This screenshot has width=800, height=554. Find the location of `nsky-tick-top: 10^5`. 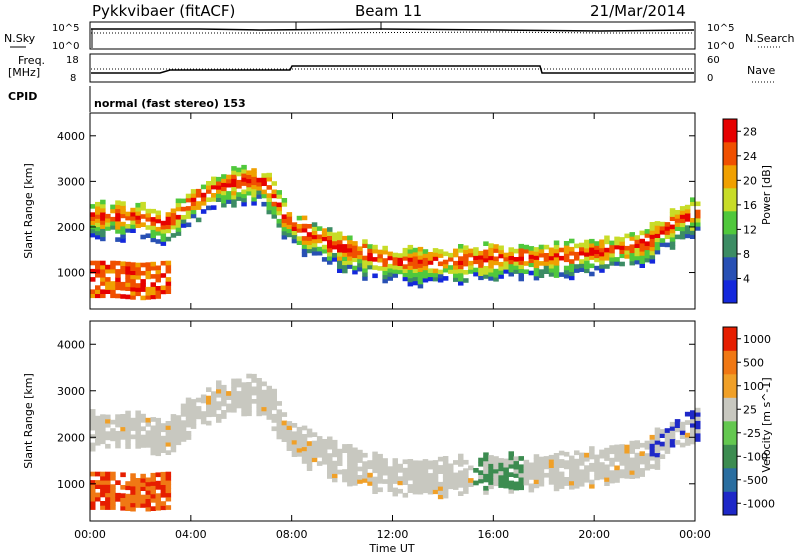

nsky-tick-top: 10^5 is located at coordinates (65, 28).